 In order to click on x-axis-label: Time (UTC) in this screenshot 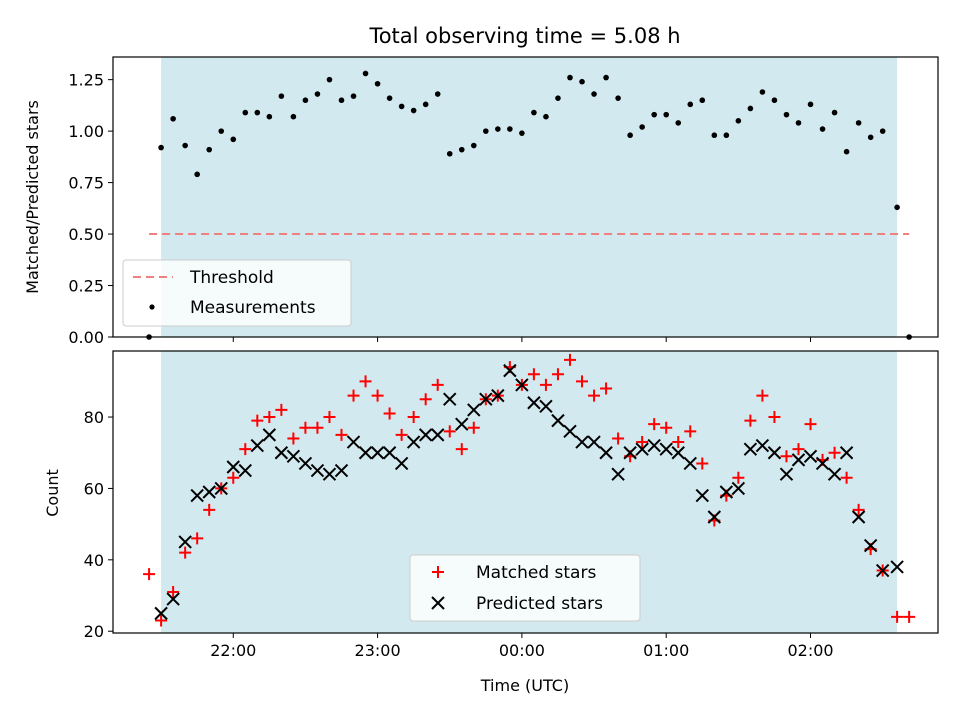, I will do `click(524, 685)`.